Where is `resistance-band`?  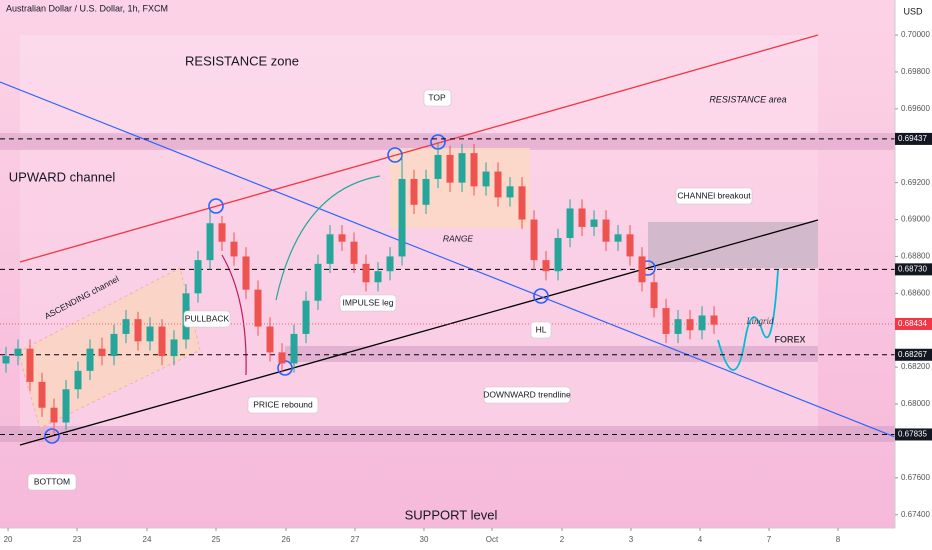
resistance-band is located at coordinates (447, 141).